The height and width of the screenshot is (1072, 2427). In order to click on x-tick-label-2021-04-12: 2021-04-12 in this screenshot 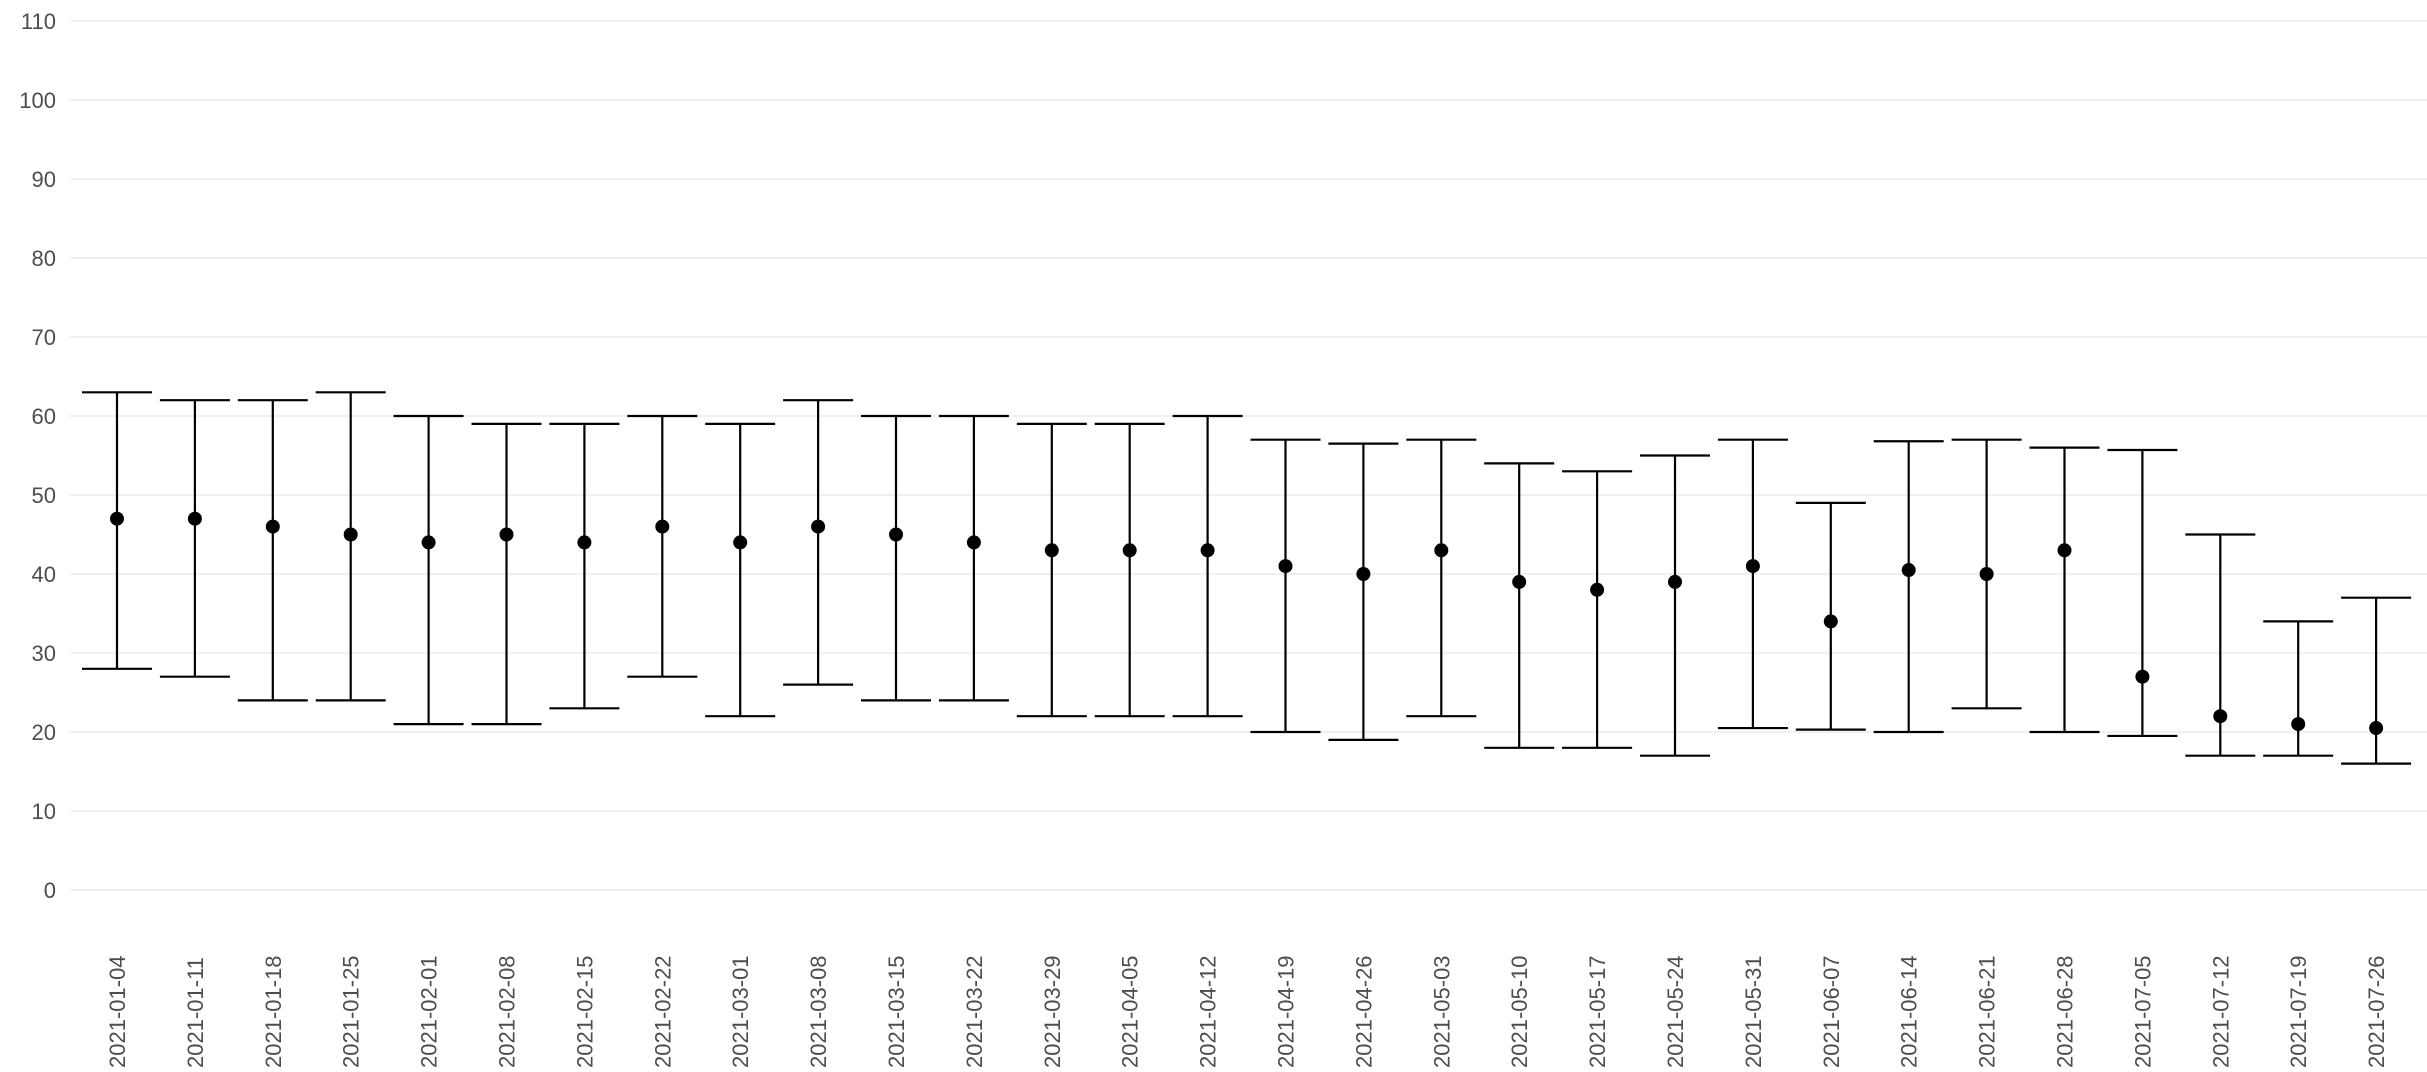, I will do `click(1208, 1011)`.